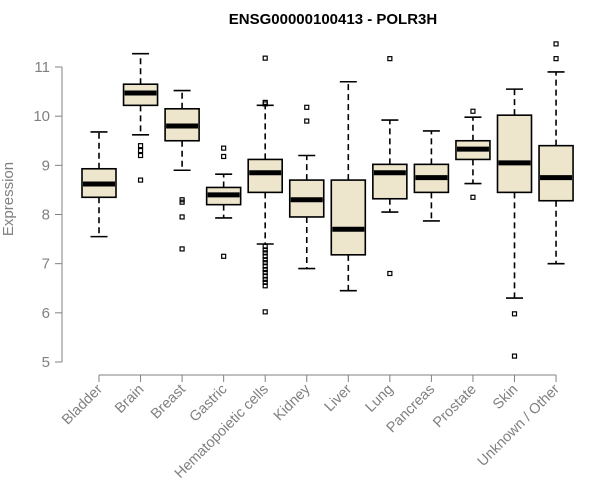 Image resolution: width=600 pixels, height=500 pixels. I want to click on box-liver, so click(348, 186).